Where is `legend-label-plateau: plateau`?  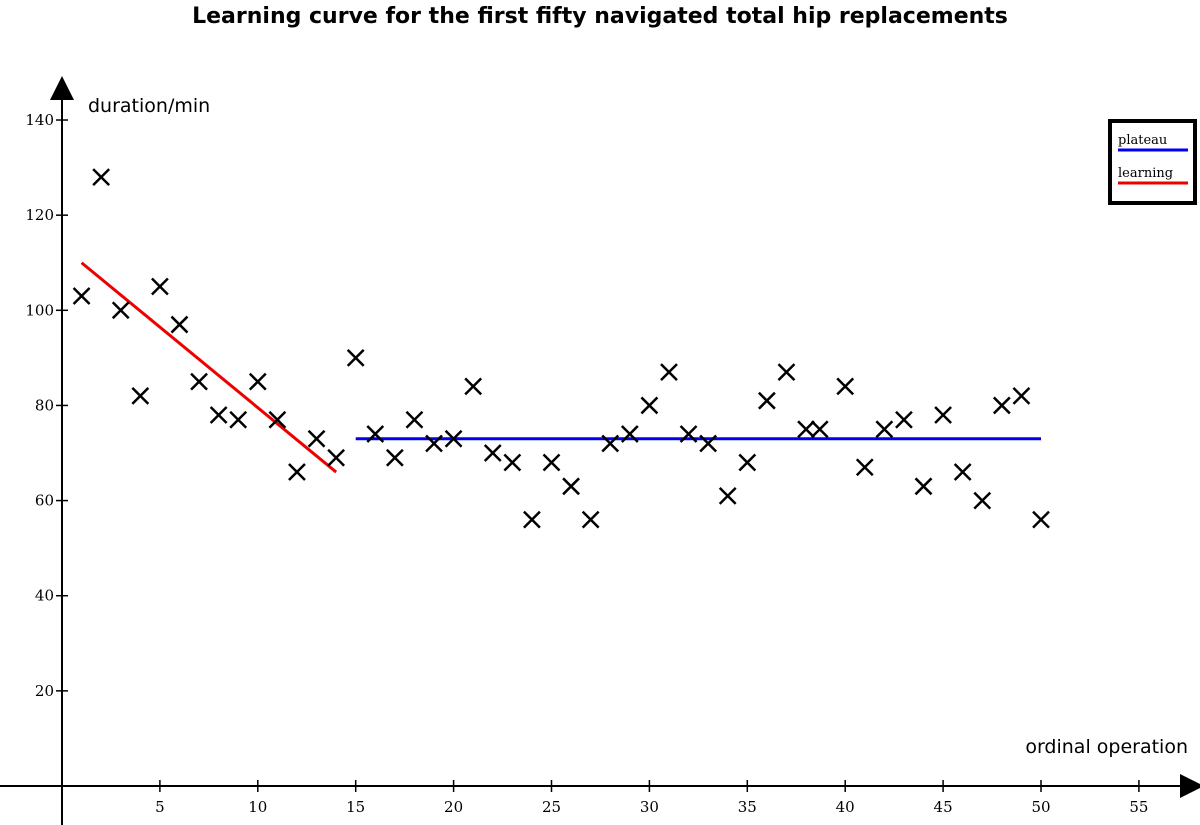
legend-label-plateau: plateau is located at coordinates (1142, 140).